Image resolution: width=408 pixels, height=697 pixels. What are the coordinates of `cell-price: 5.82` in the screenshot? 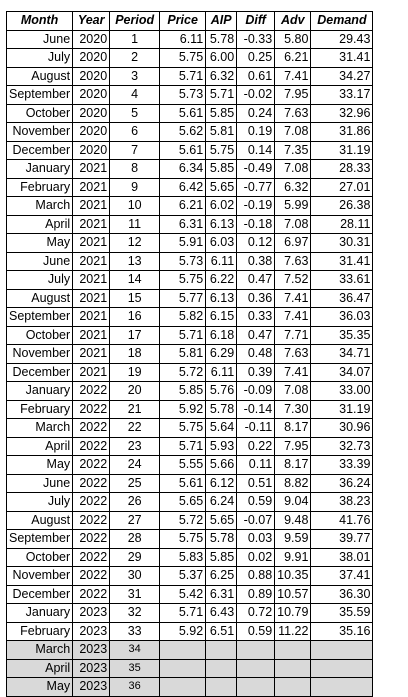 It's located at (183, 317).